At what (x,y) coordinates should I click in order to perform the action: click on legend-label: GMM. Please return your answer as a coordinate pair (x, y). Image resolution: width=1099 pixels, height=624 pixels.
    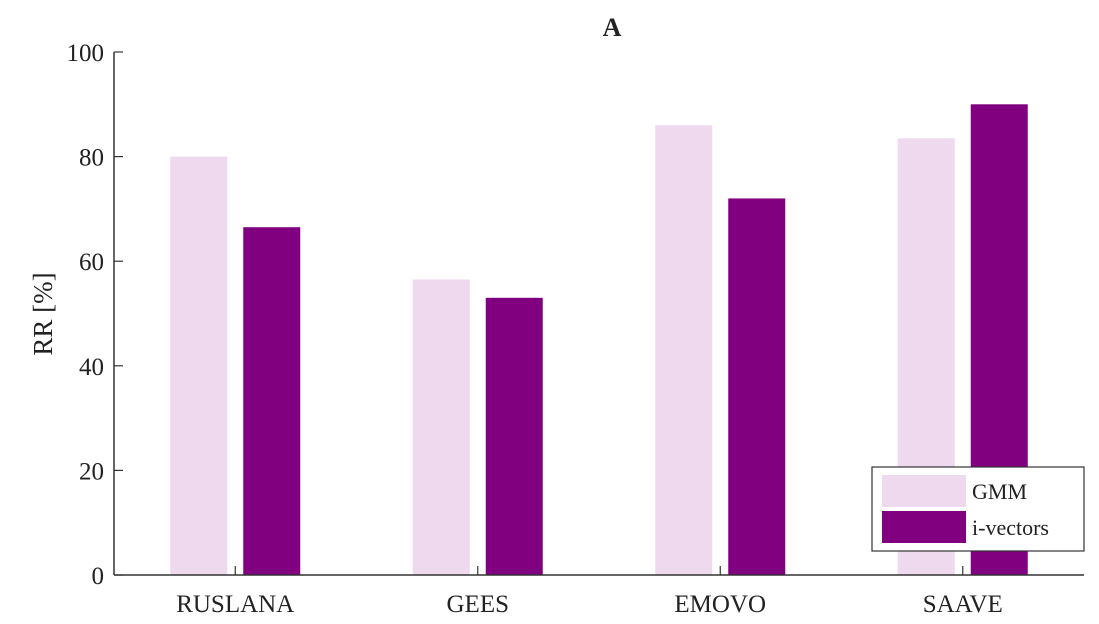
    Looking at the image, I should click on (999, 491).